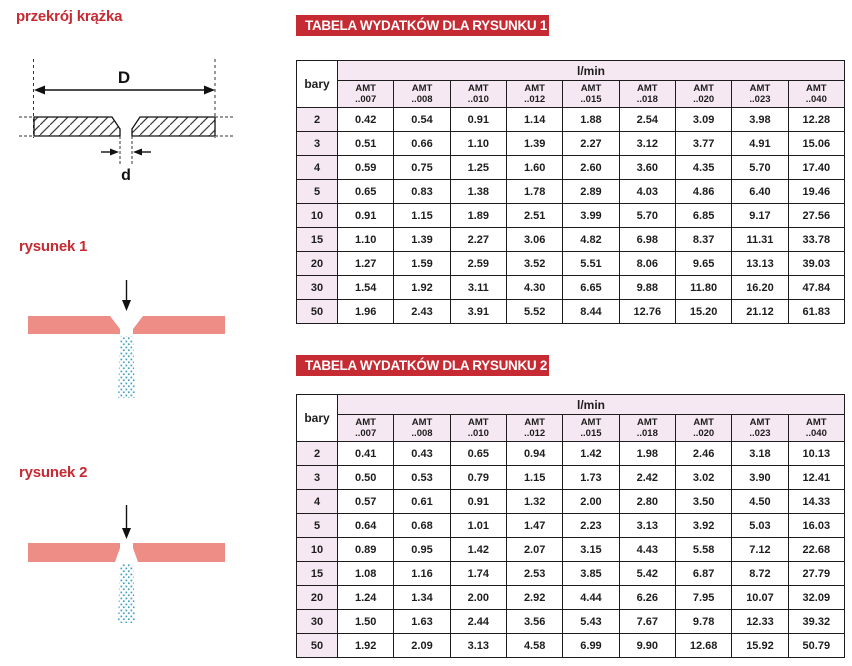 The height and width of the screenshot is (666, 852). Describe the element at coordinates (760, 453) in the screenshot. I see `flow-value-cell: 3.18` at that location.